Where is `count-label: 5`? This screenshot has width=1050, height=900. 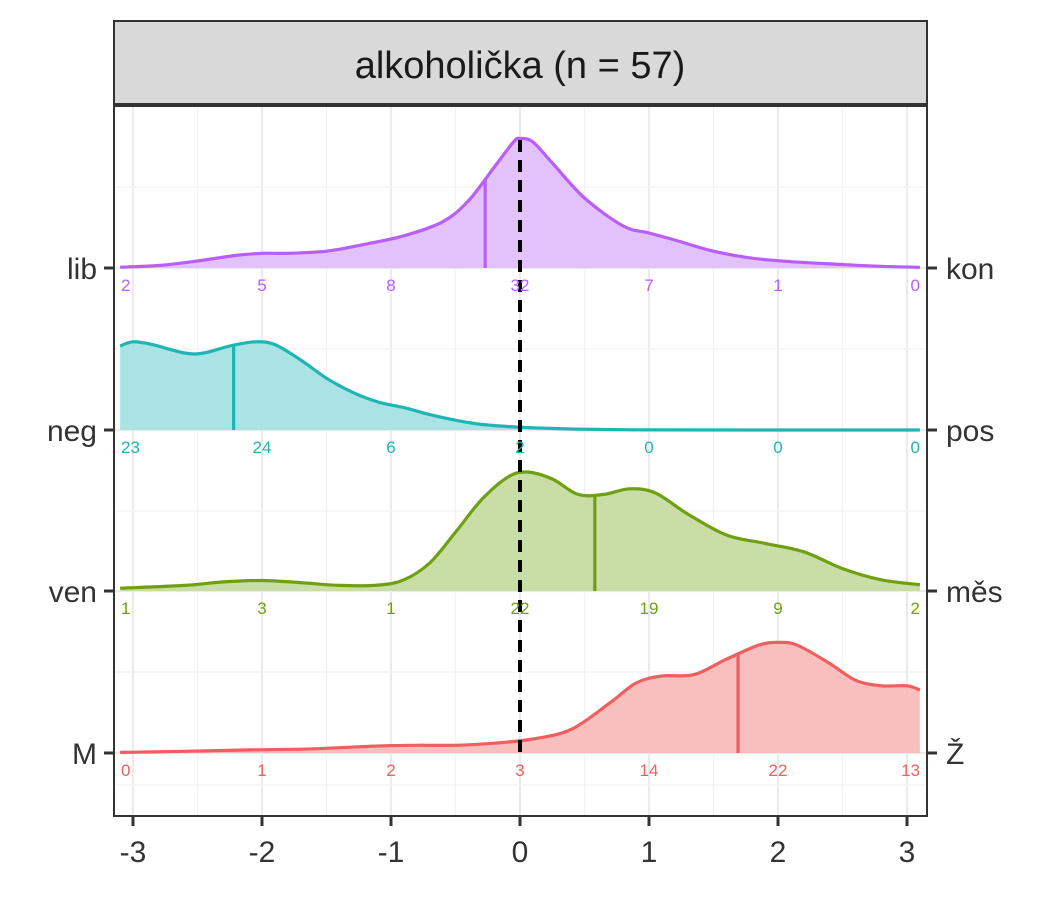 count-label: 5 is located at coordinates (261, 285).